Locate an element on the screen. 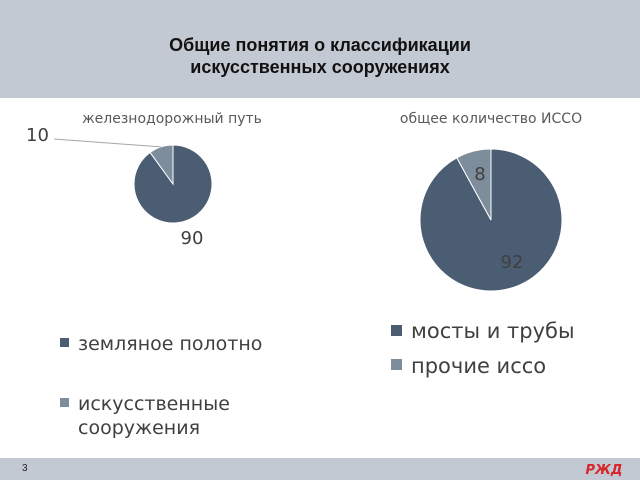 The width and height of the screenshot is (640, 480). rzd-logo-icon: РЖД is located at coordinates (603, 470).